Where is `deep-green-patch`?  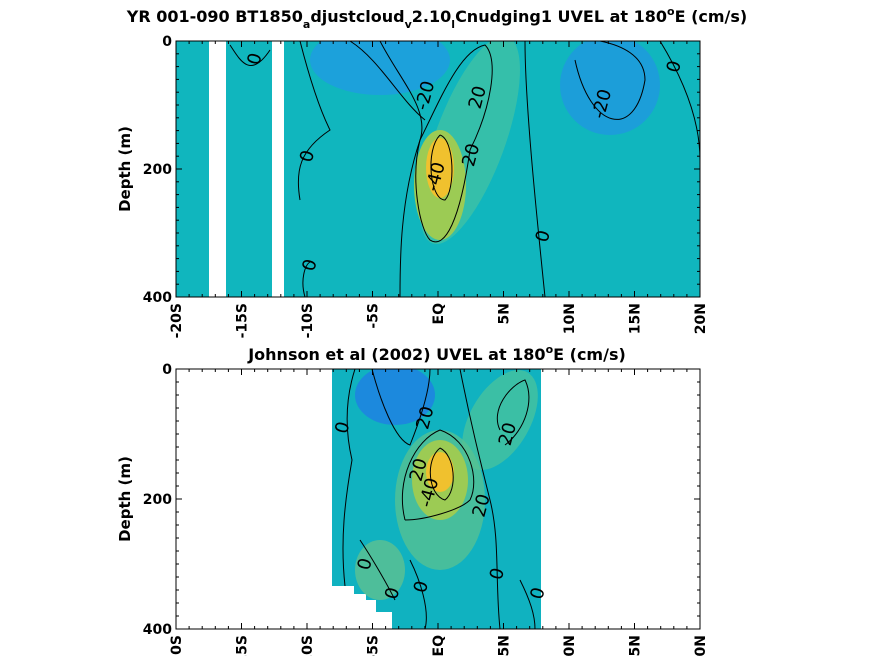
deep-green-patch is located at coordinates (380, 570).